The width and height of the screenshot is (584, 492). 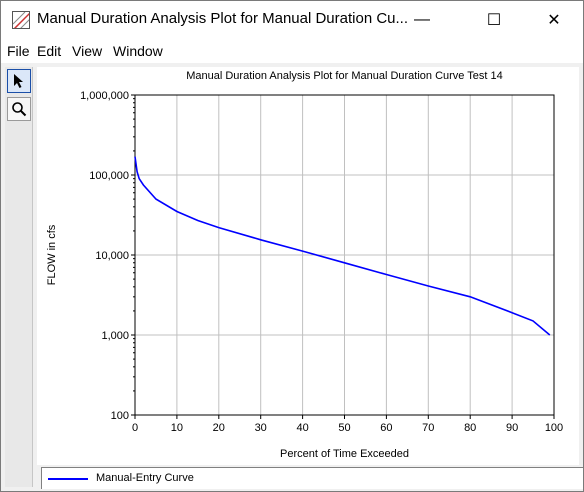 What do you see at coordinates (104, 96) in the screenshot?
I see `y-tick-label: 1,000,000` at bounding box center [104, 96].